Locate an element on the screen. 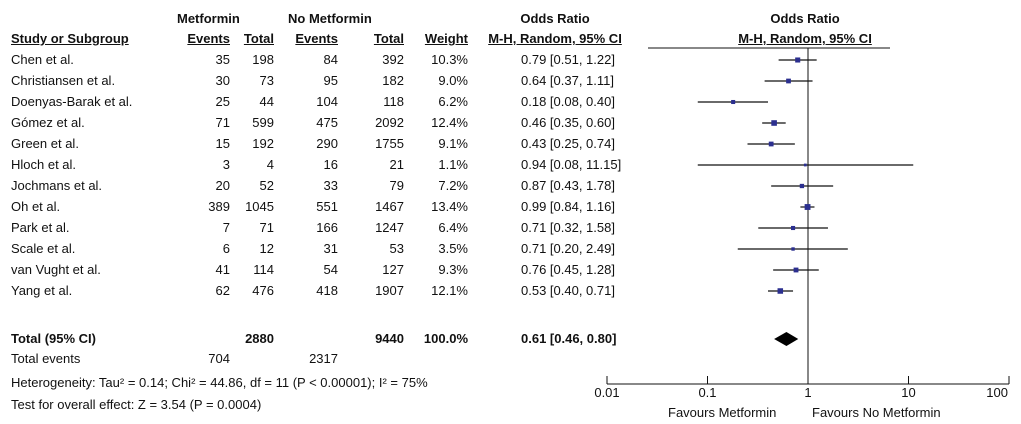 Image resolution: width=1021 pixels, height=424 pixels. events-no-metformin: 418 is located at coordinates (327, 290).